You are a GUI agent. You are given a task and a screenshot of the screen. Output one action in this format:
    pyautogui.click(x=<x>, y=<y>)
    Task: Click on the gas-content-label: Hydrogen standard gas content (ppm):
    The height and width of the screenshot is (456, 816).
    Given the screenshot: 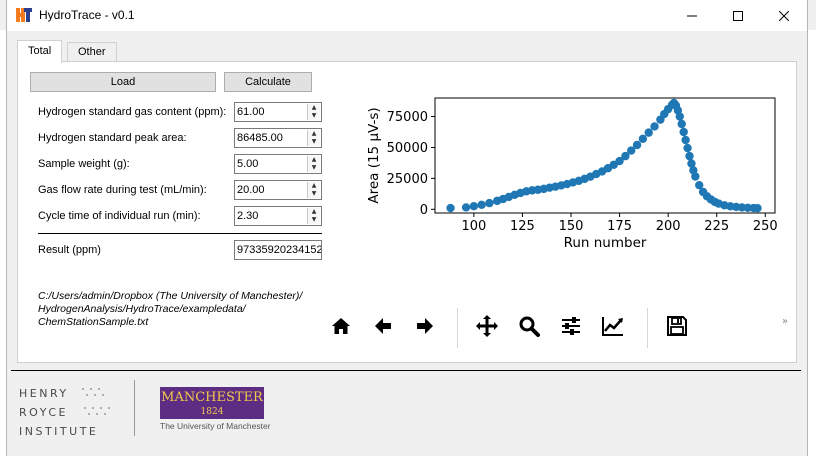 What is the action you would take?
    pyautogui.click(x=132, y=112)
    